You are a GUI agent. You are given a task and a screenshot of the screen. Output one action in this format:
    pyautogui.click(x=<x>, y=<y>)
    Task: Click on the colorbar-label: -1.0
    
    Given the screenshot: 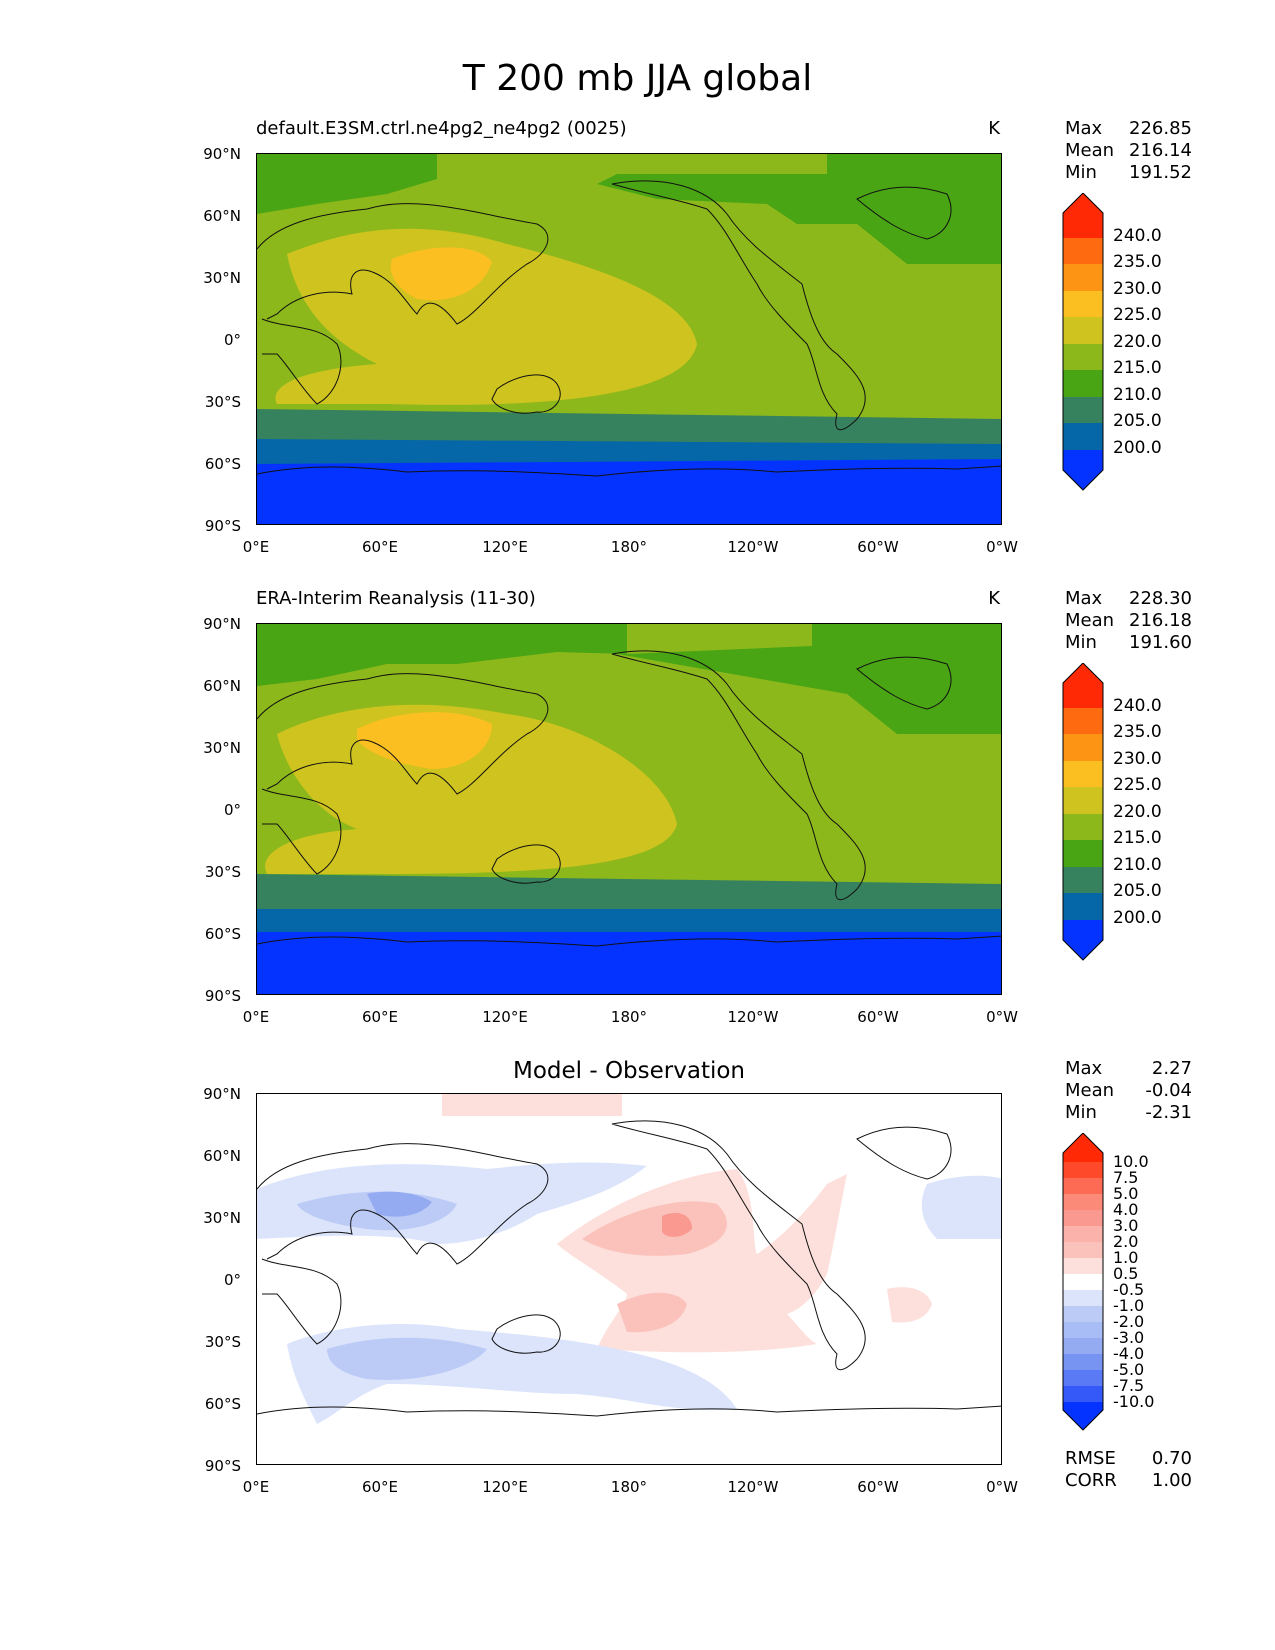 What is the action you would take?
    pyautogui.click(x=1129, y=1305)
    